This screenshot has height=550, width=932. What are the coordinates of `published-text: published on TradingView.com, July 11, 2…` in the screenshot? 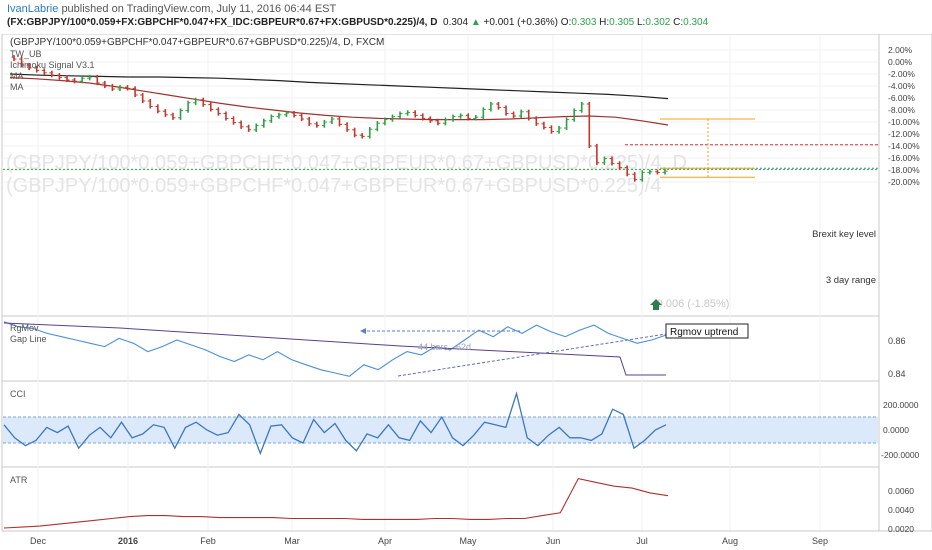 It's located at (199, 9).